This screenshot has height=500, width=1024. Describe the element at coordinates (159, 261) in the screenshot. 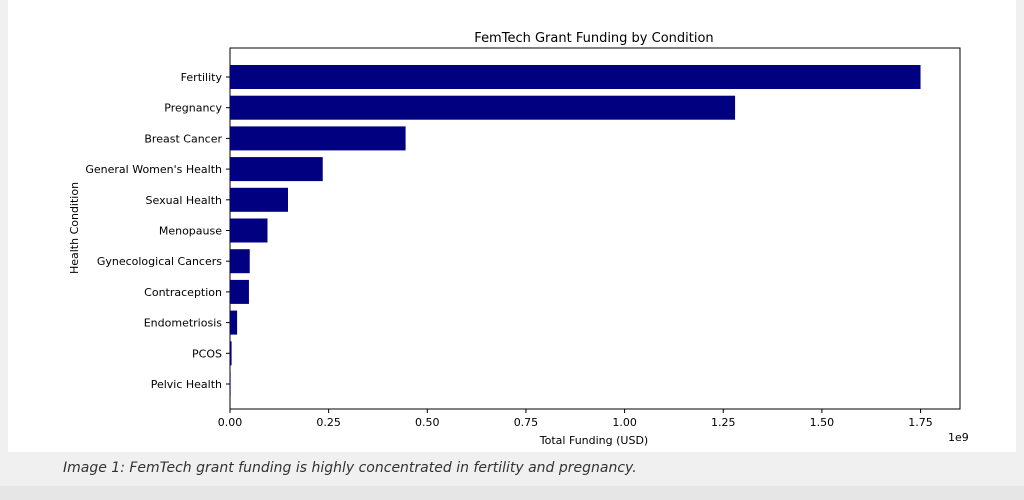

I see `y-tick-label: Gynecological Cancers` at that location.